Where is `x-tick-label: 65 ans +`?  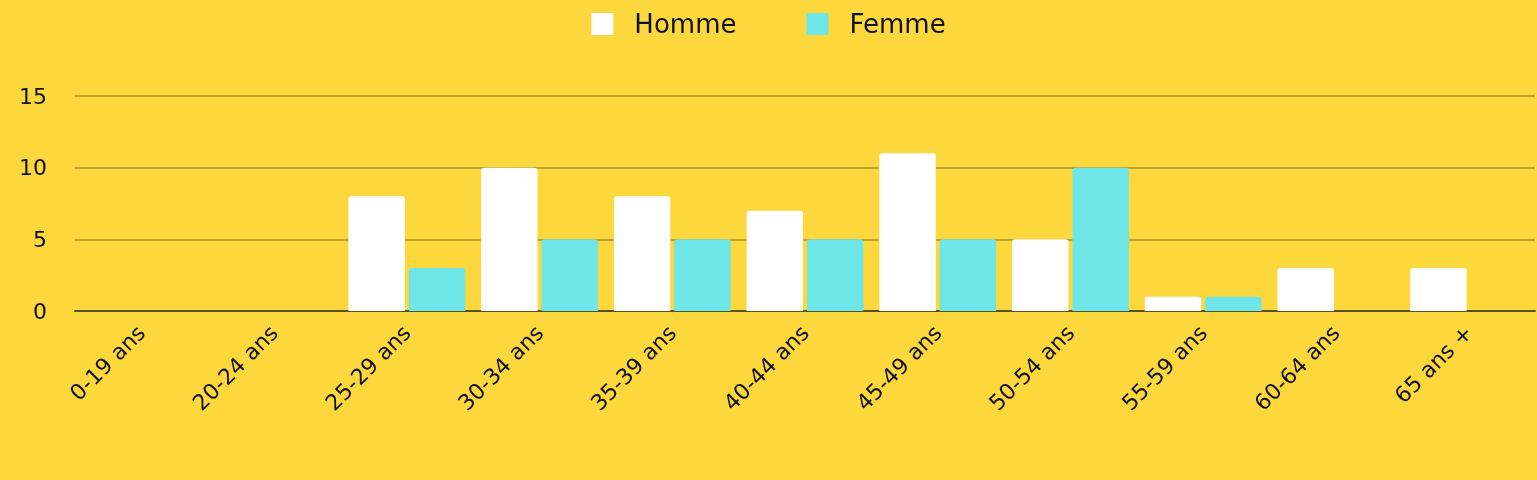
x-tick-label: 65 ans + is located at coordinates (1433, 364).